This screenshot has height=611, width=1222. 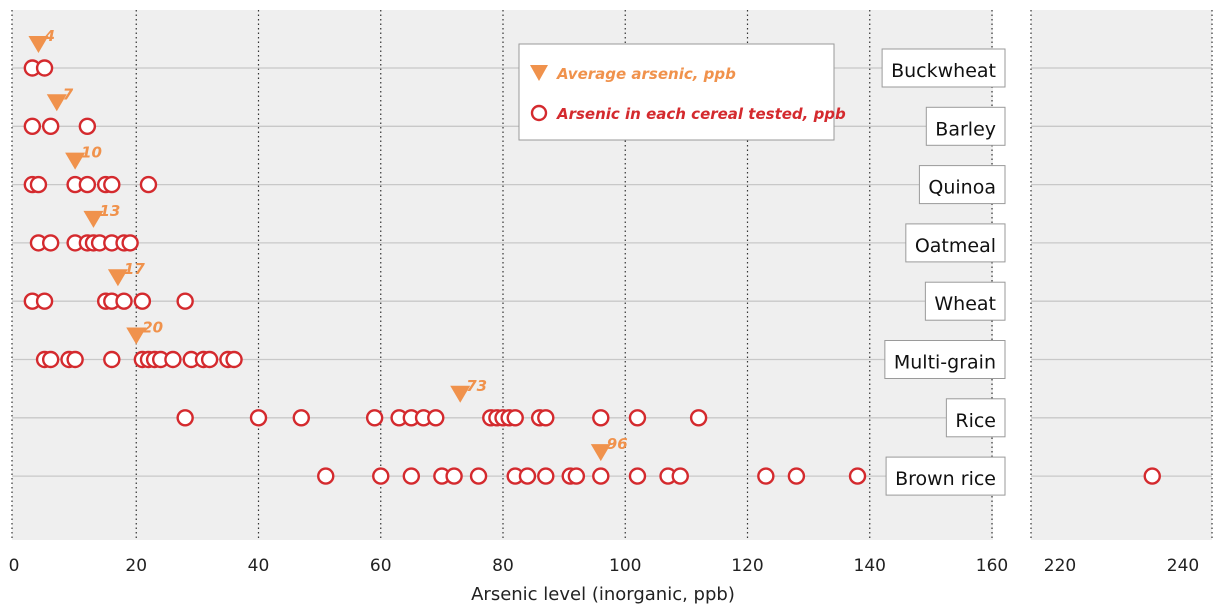 I want to click on average-label-buckwheat: 4, so click(x=48, y=36).